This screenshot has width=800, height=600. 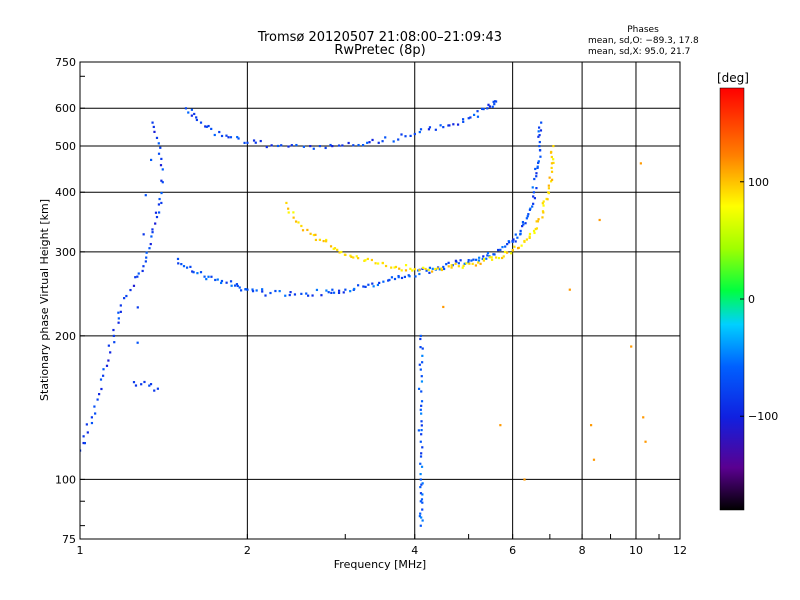 What do you see at coordinates (65, 252) in the screenshot?
I see `y-tick-label: 300` at bounding box center [65, 252].